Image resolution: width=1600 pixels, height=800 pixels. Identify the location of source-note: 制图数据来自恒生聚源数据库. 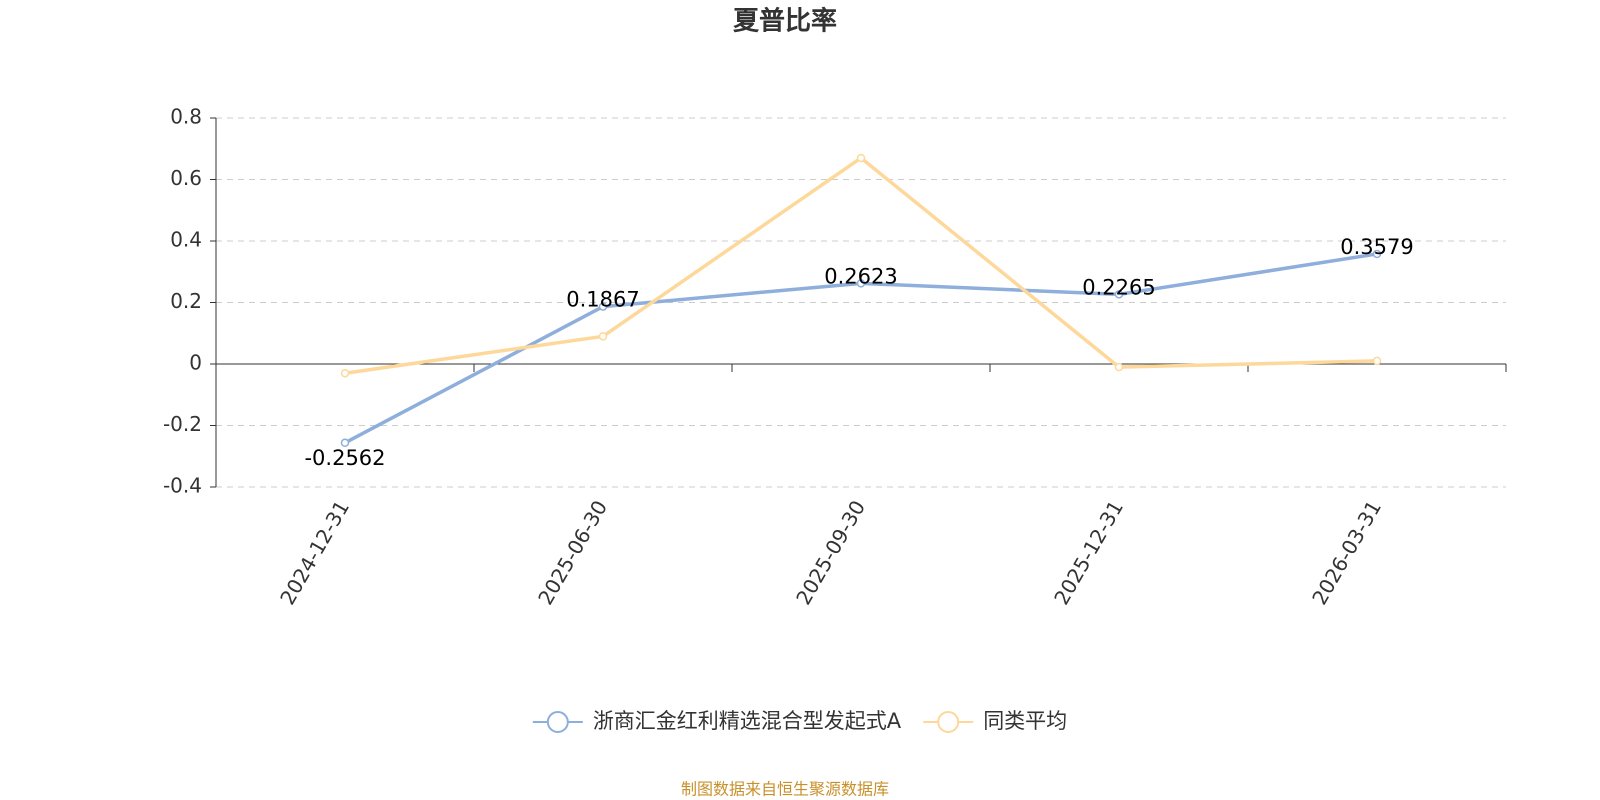
(785, 789).